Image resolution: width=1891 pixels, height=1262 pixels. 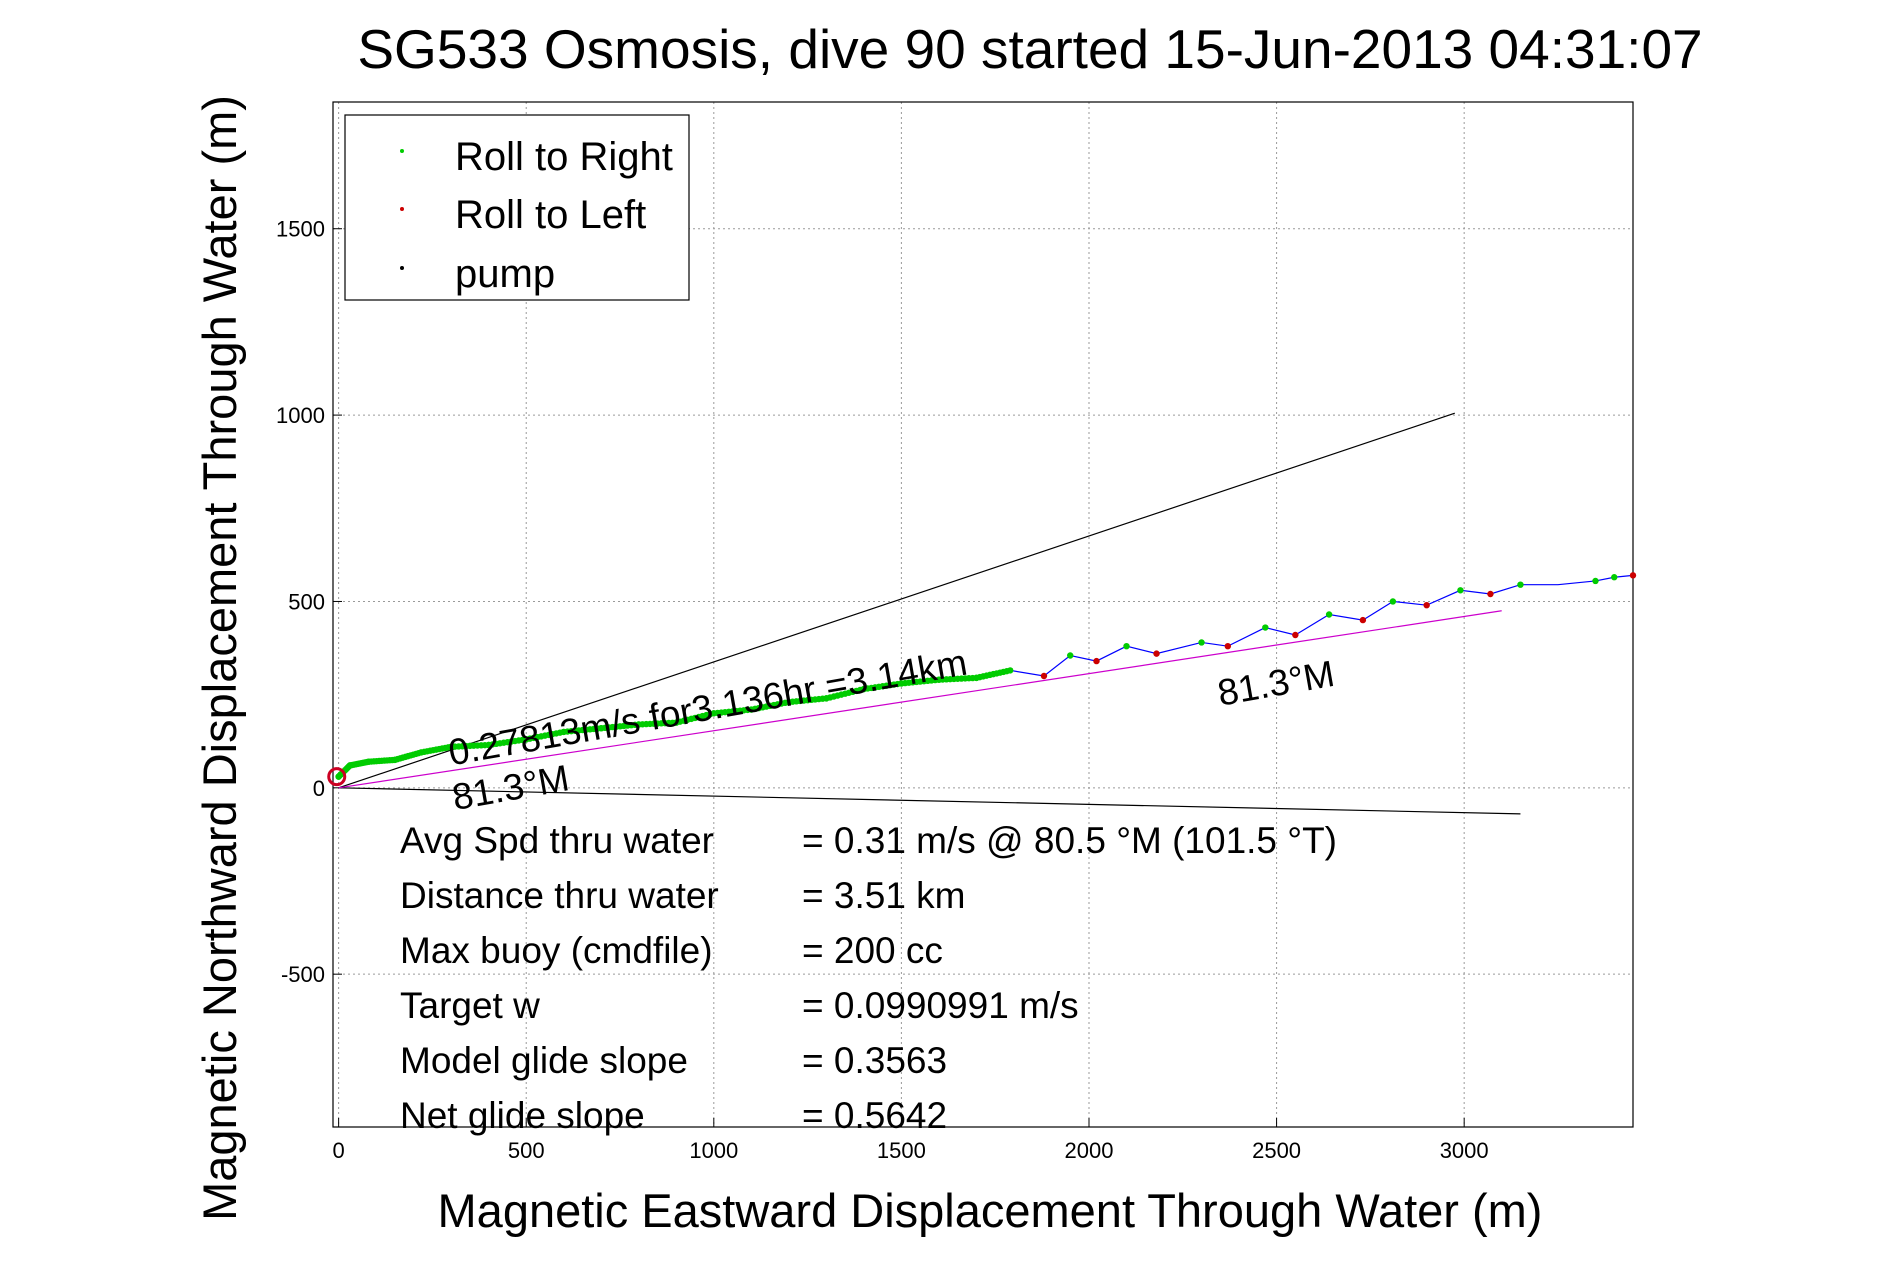 What do you see at coordinates (339, 1150) in the screenshot?
I see `x-tick-label: 0` at bounding box center [339, 1150].